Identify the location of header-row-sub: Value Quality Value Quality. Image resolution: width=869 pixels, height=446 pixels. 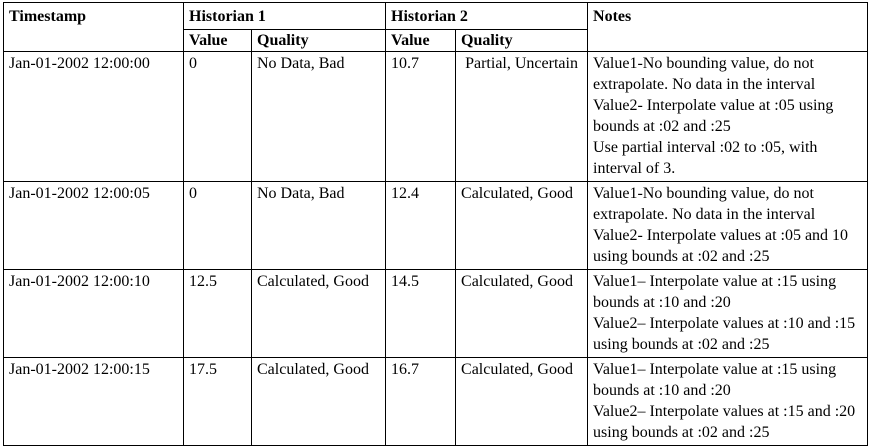
(436, 40).